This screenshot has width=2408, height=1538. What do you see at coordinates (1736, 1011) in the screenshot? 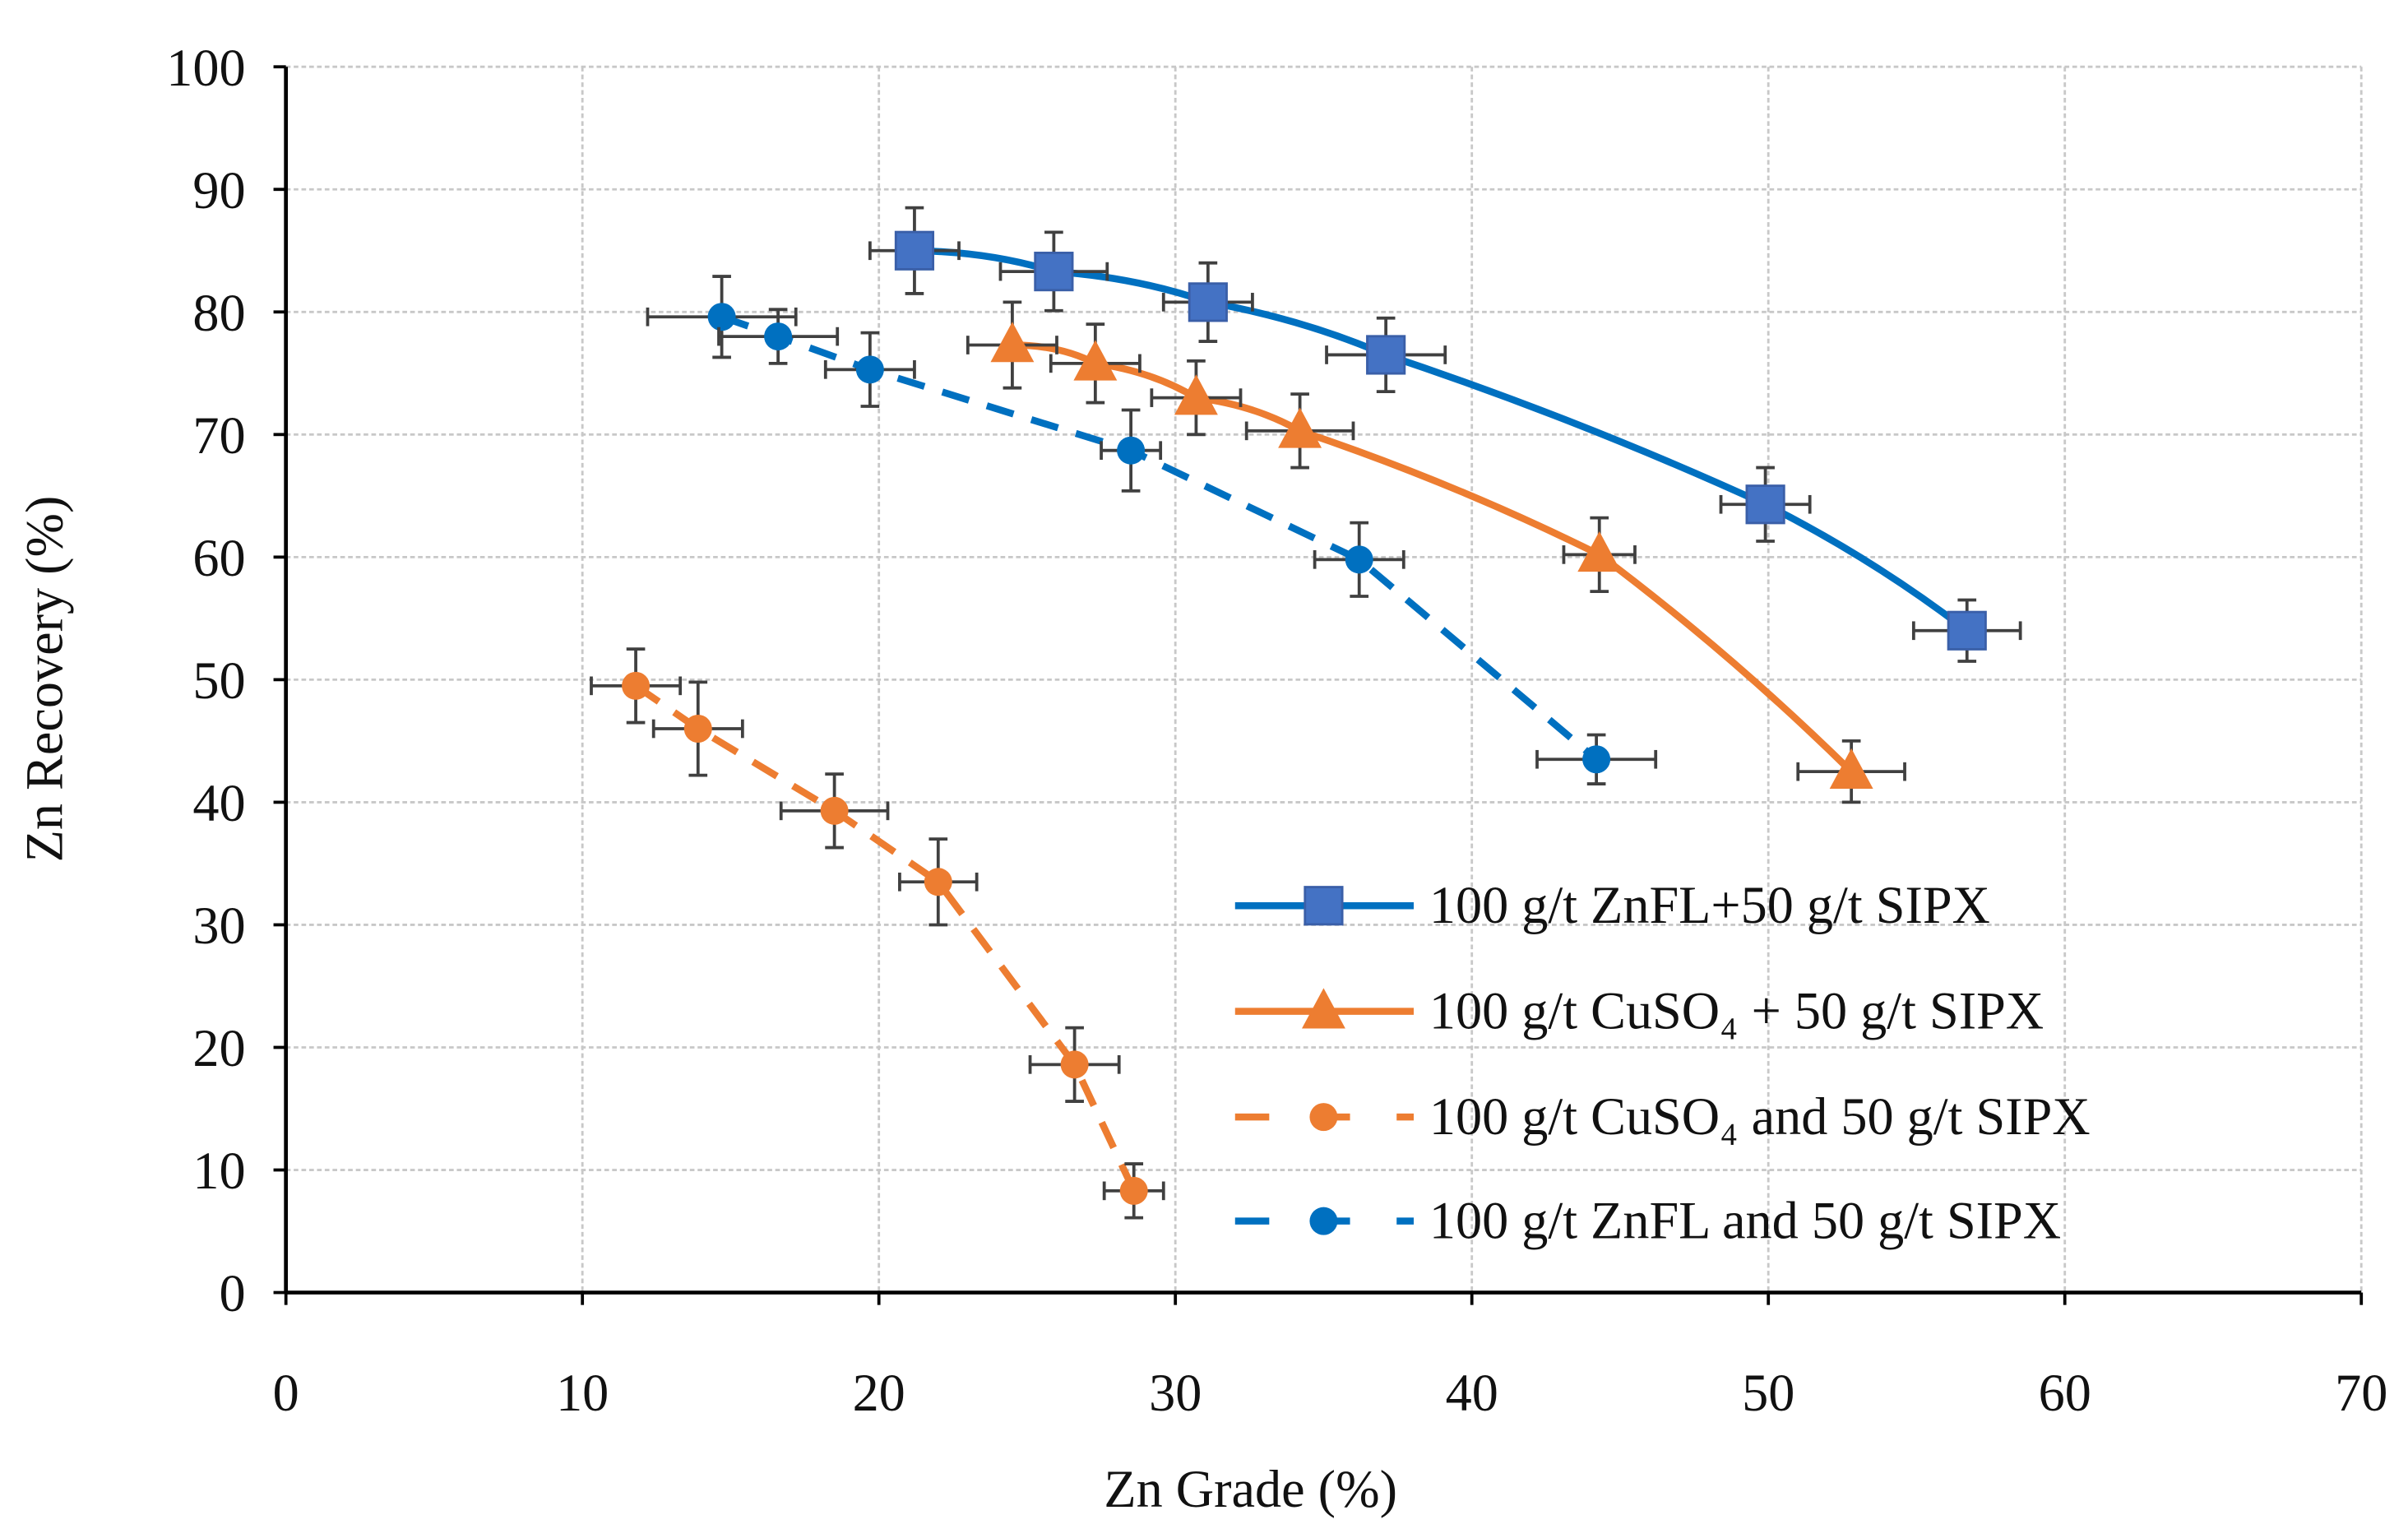
I see `legend-label: 100 g/t CuSO₄ + 50 g/t SIPX` at bounding box center [1736, 1011].